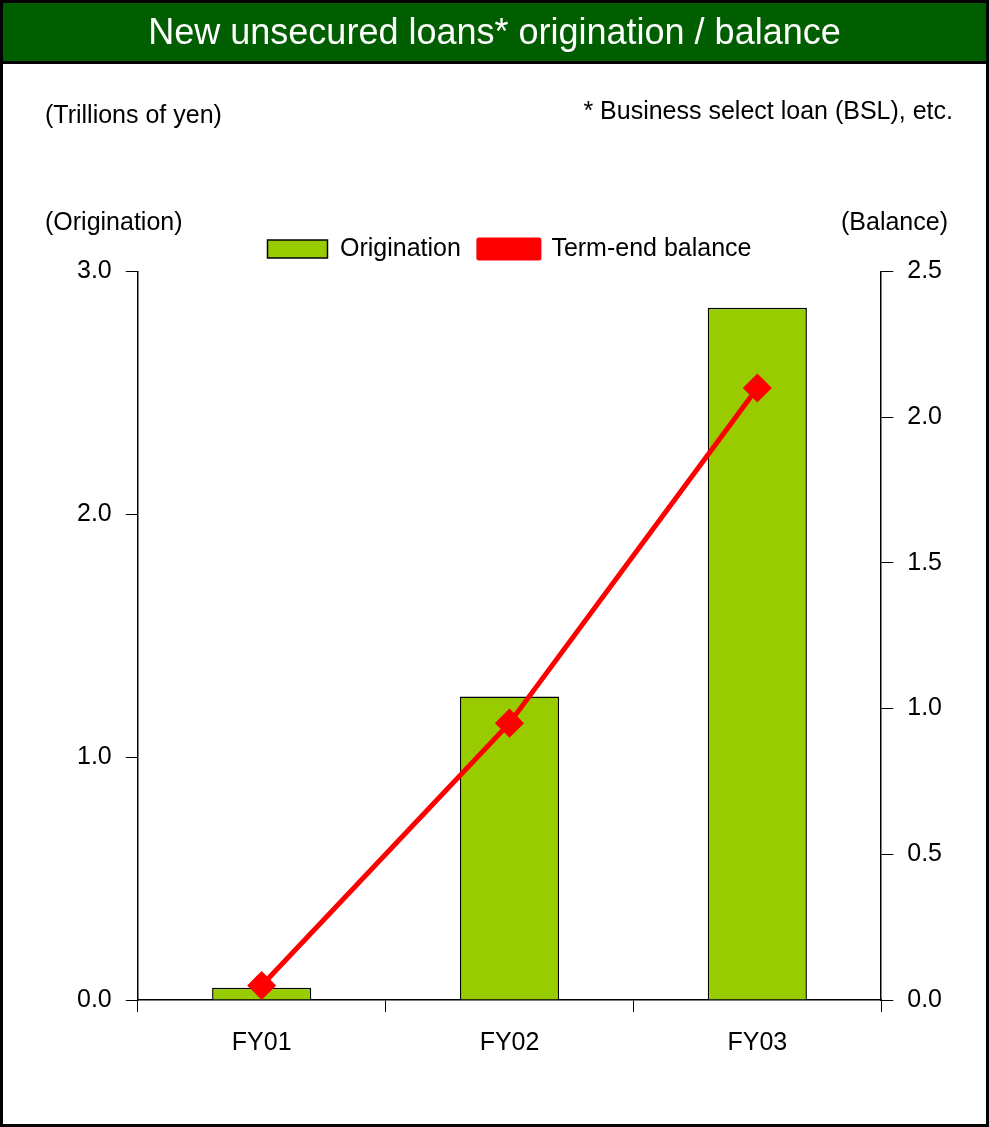  What do you see at coordinates (651, 246) in the screenshot?
I see `legend-label: Term-end balance` at bounding box center [651, 246].